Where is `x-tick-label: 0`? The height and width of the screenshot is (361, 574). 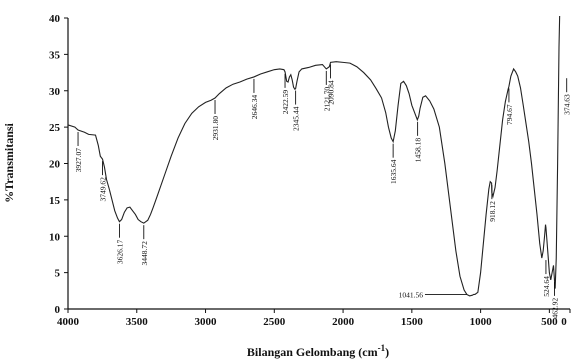
x-tick-label: 0 is located at coordinates (564, 322).